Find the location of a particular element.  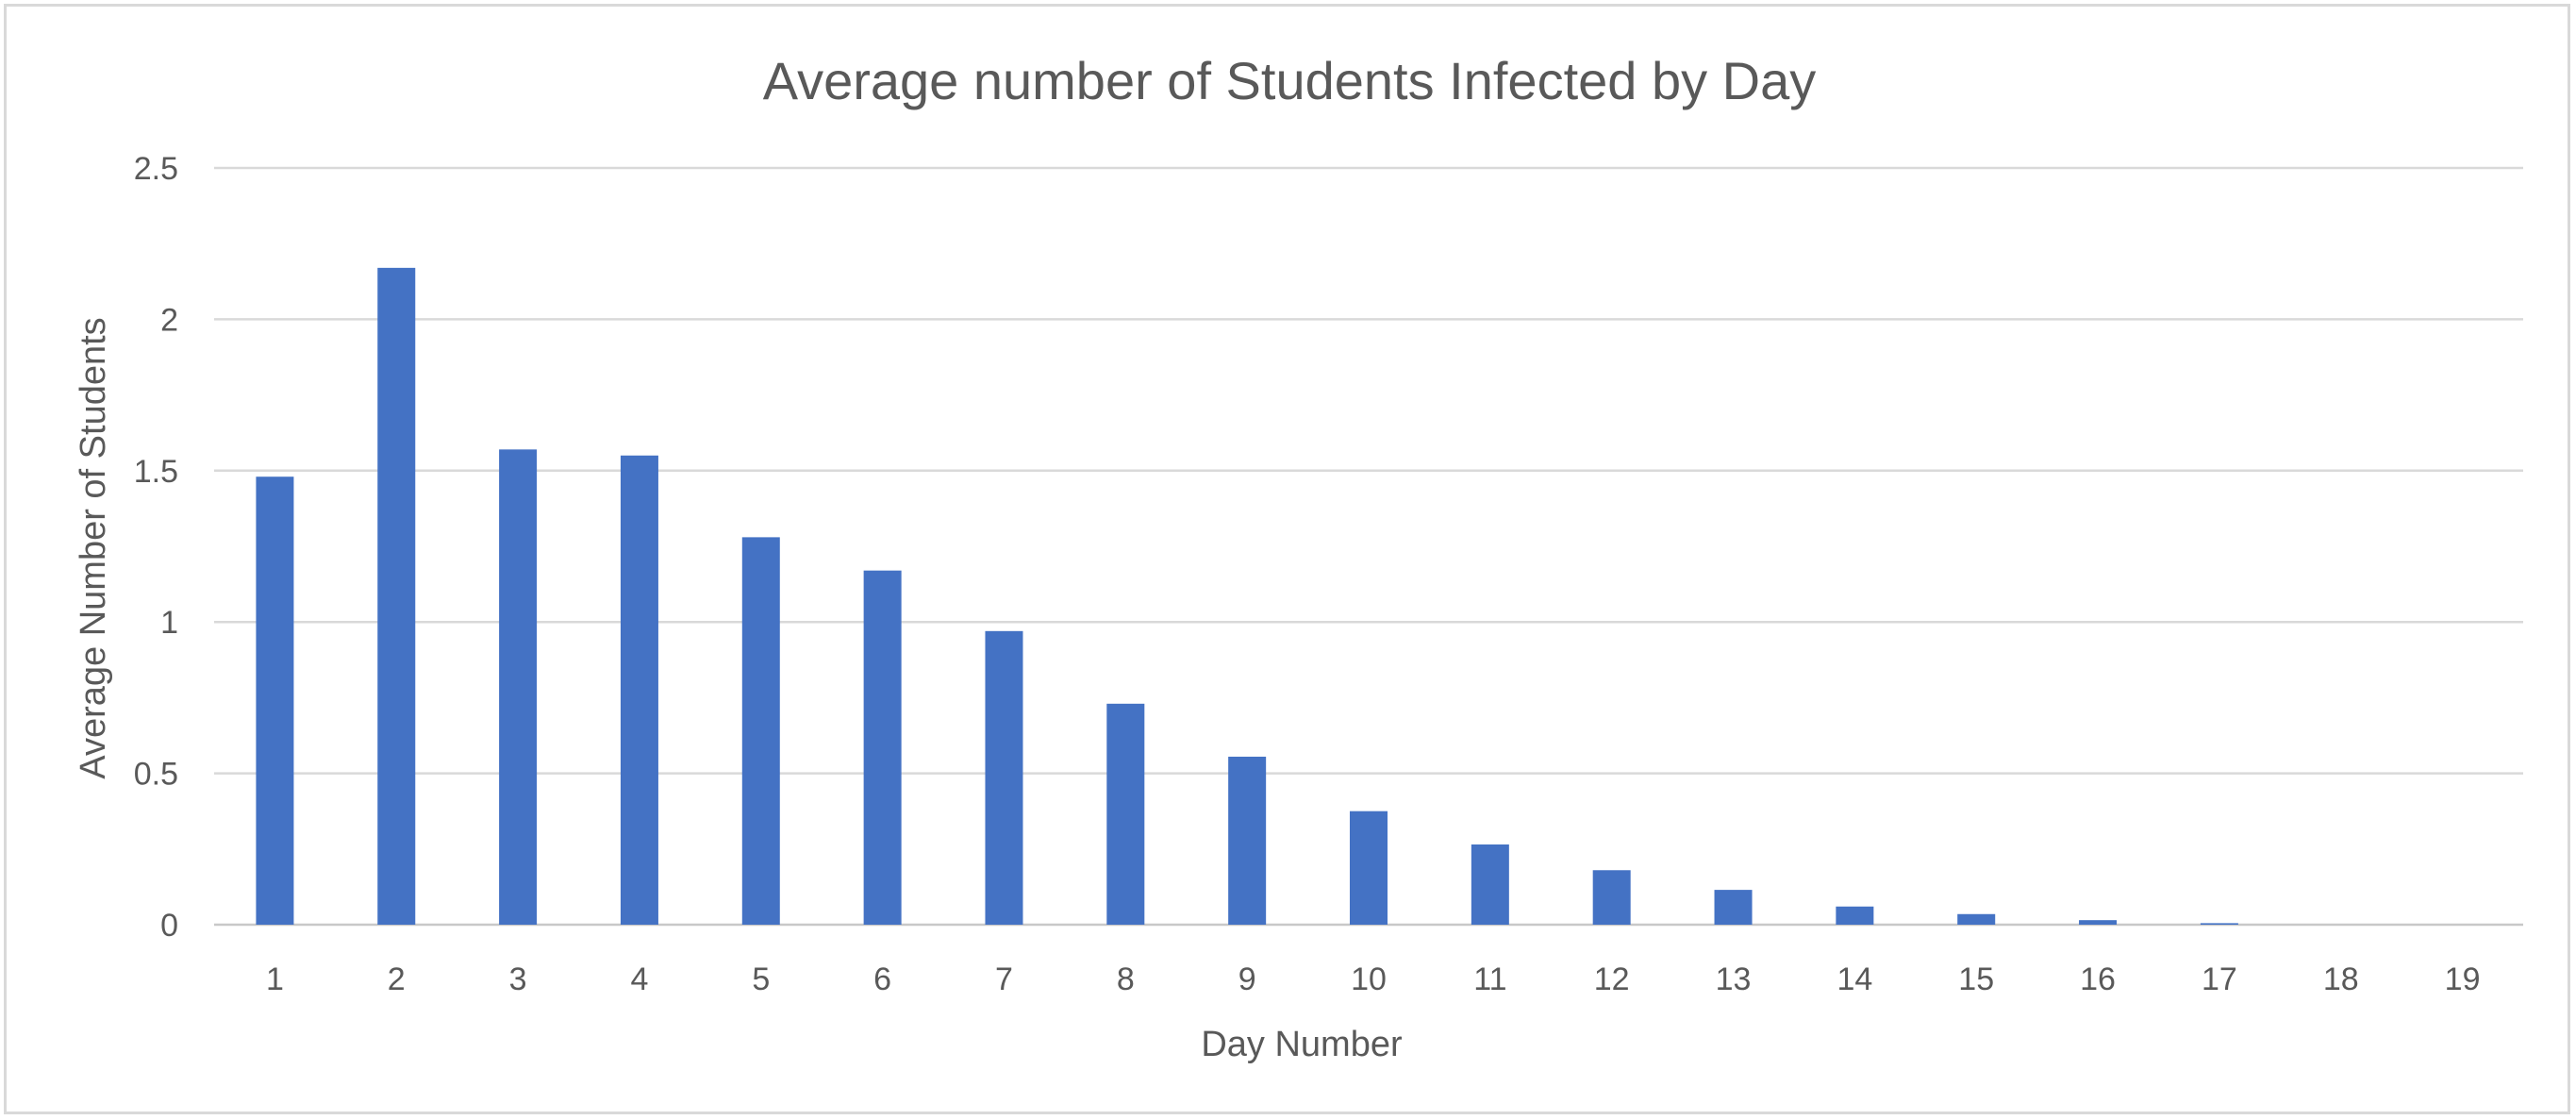

x-tick-label: 13 is located at coordinates (1734, 979).